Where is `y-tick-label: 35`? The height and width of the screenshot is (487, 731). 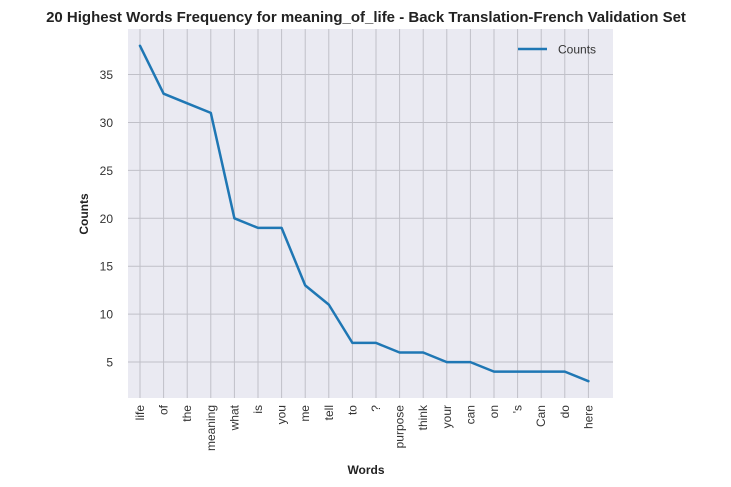 y-tick-label: 35 is located at coordinates (107, 75).